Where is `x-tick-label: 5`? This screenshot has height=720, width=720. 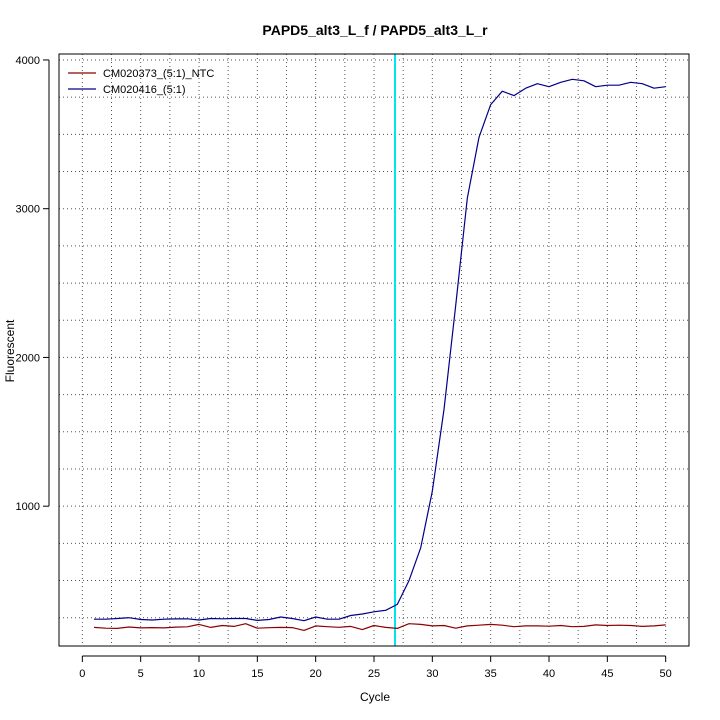 x-tick-label: 5 is located at coordinates (141, 674).